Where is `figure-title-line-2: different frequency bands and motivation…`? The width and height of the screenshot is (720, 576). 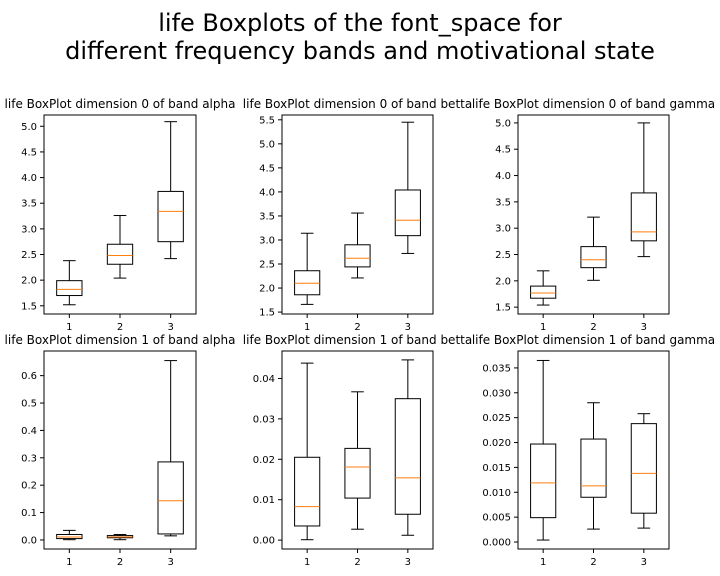 figure-title-line-2: different frequency bands and motivation… is located at coordinates (360, 51).